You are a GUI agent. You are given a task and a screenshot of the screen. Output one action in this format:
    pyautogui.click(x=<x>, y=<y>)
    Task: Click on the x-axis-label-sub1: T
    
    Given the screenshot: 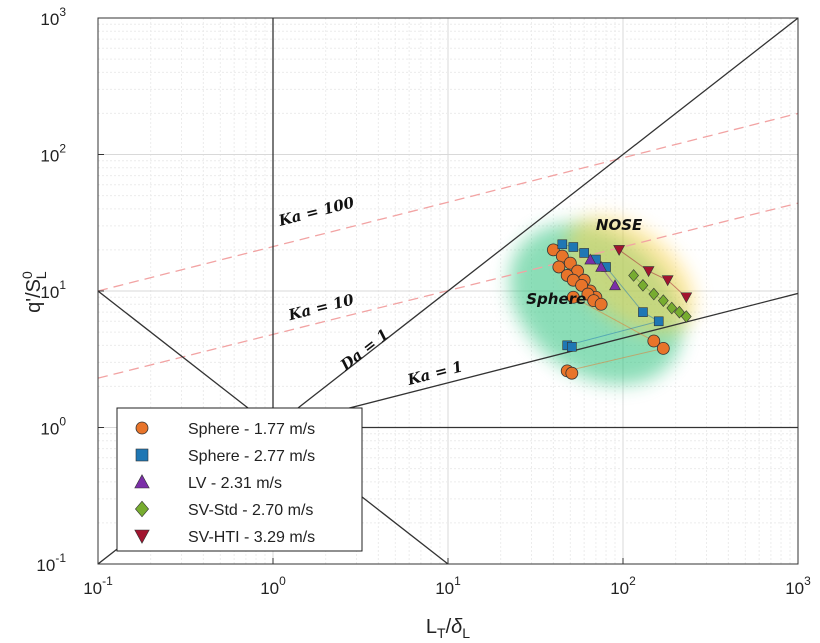 What is the action you would take?
    pyautogui.click(x=441, y=633)
    